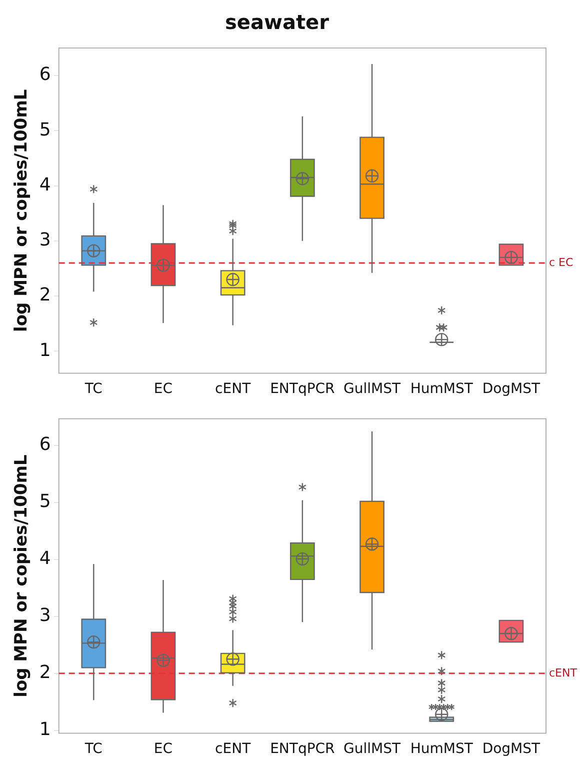 The width and height of the screenshot is (580, 765). I want to click on chart-title: seawater, so click(277, 22).